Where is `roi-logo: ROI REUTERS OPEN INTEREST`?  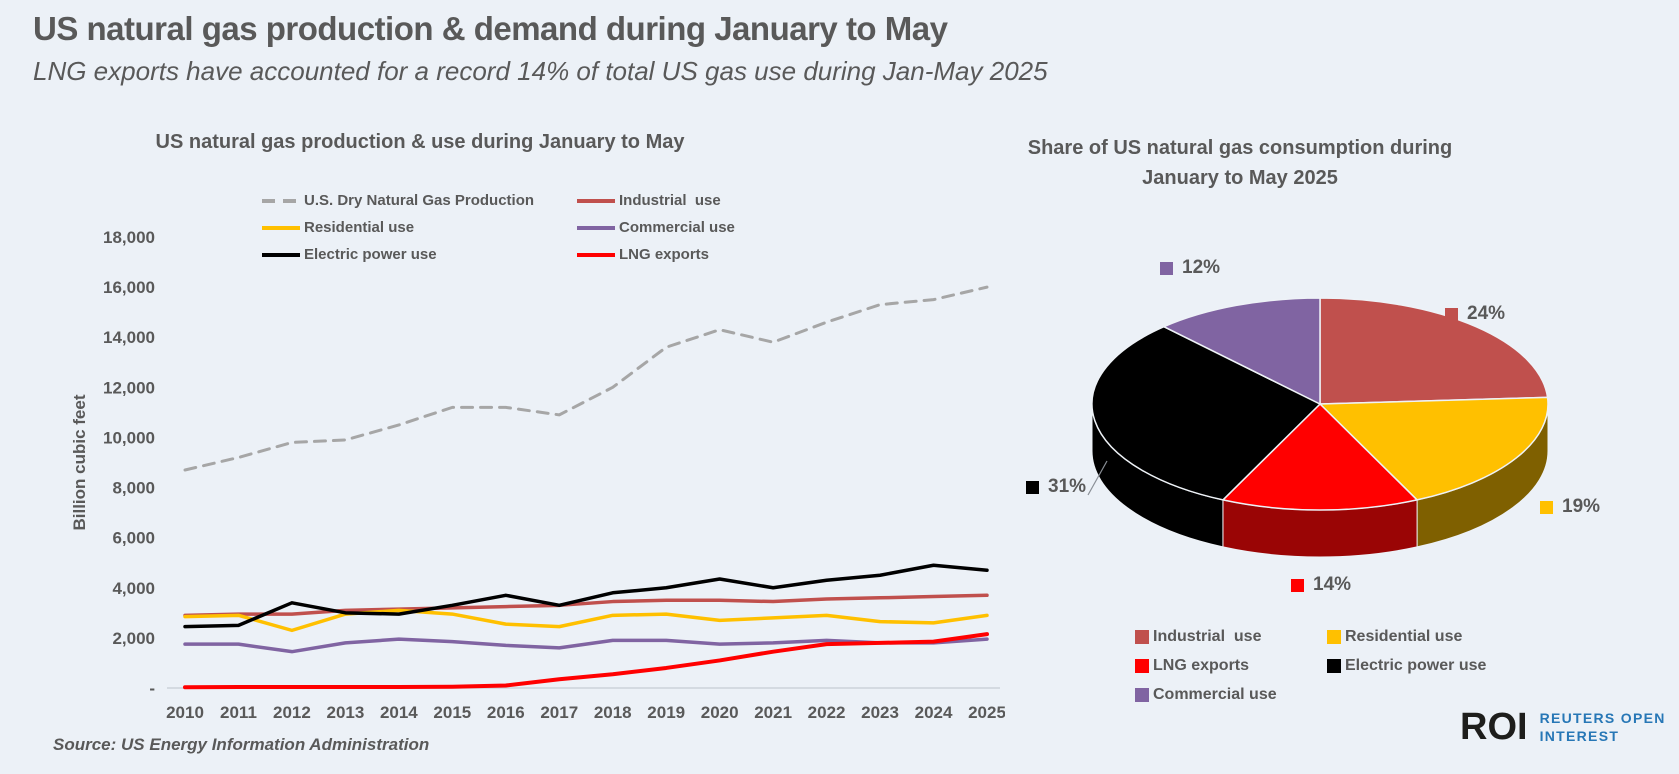
roi-logo: ROI REUTERS OPEN INTEREST is located at coordinates (1563, 727).